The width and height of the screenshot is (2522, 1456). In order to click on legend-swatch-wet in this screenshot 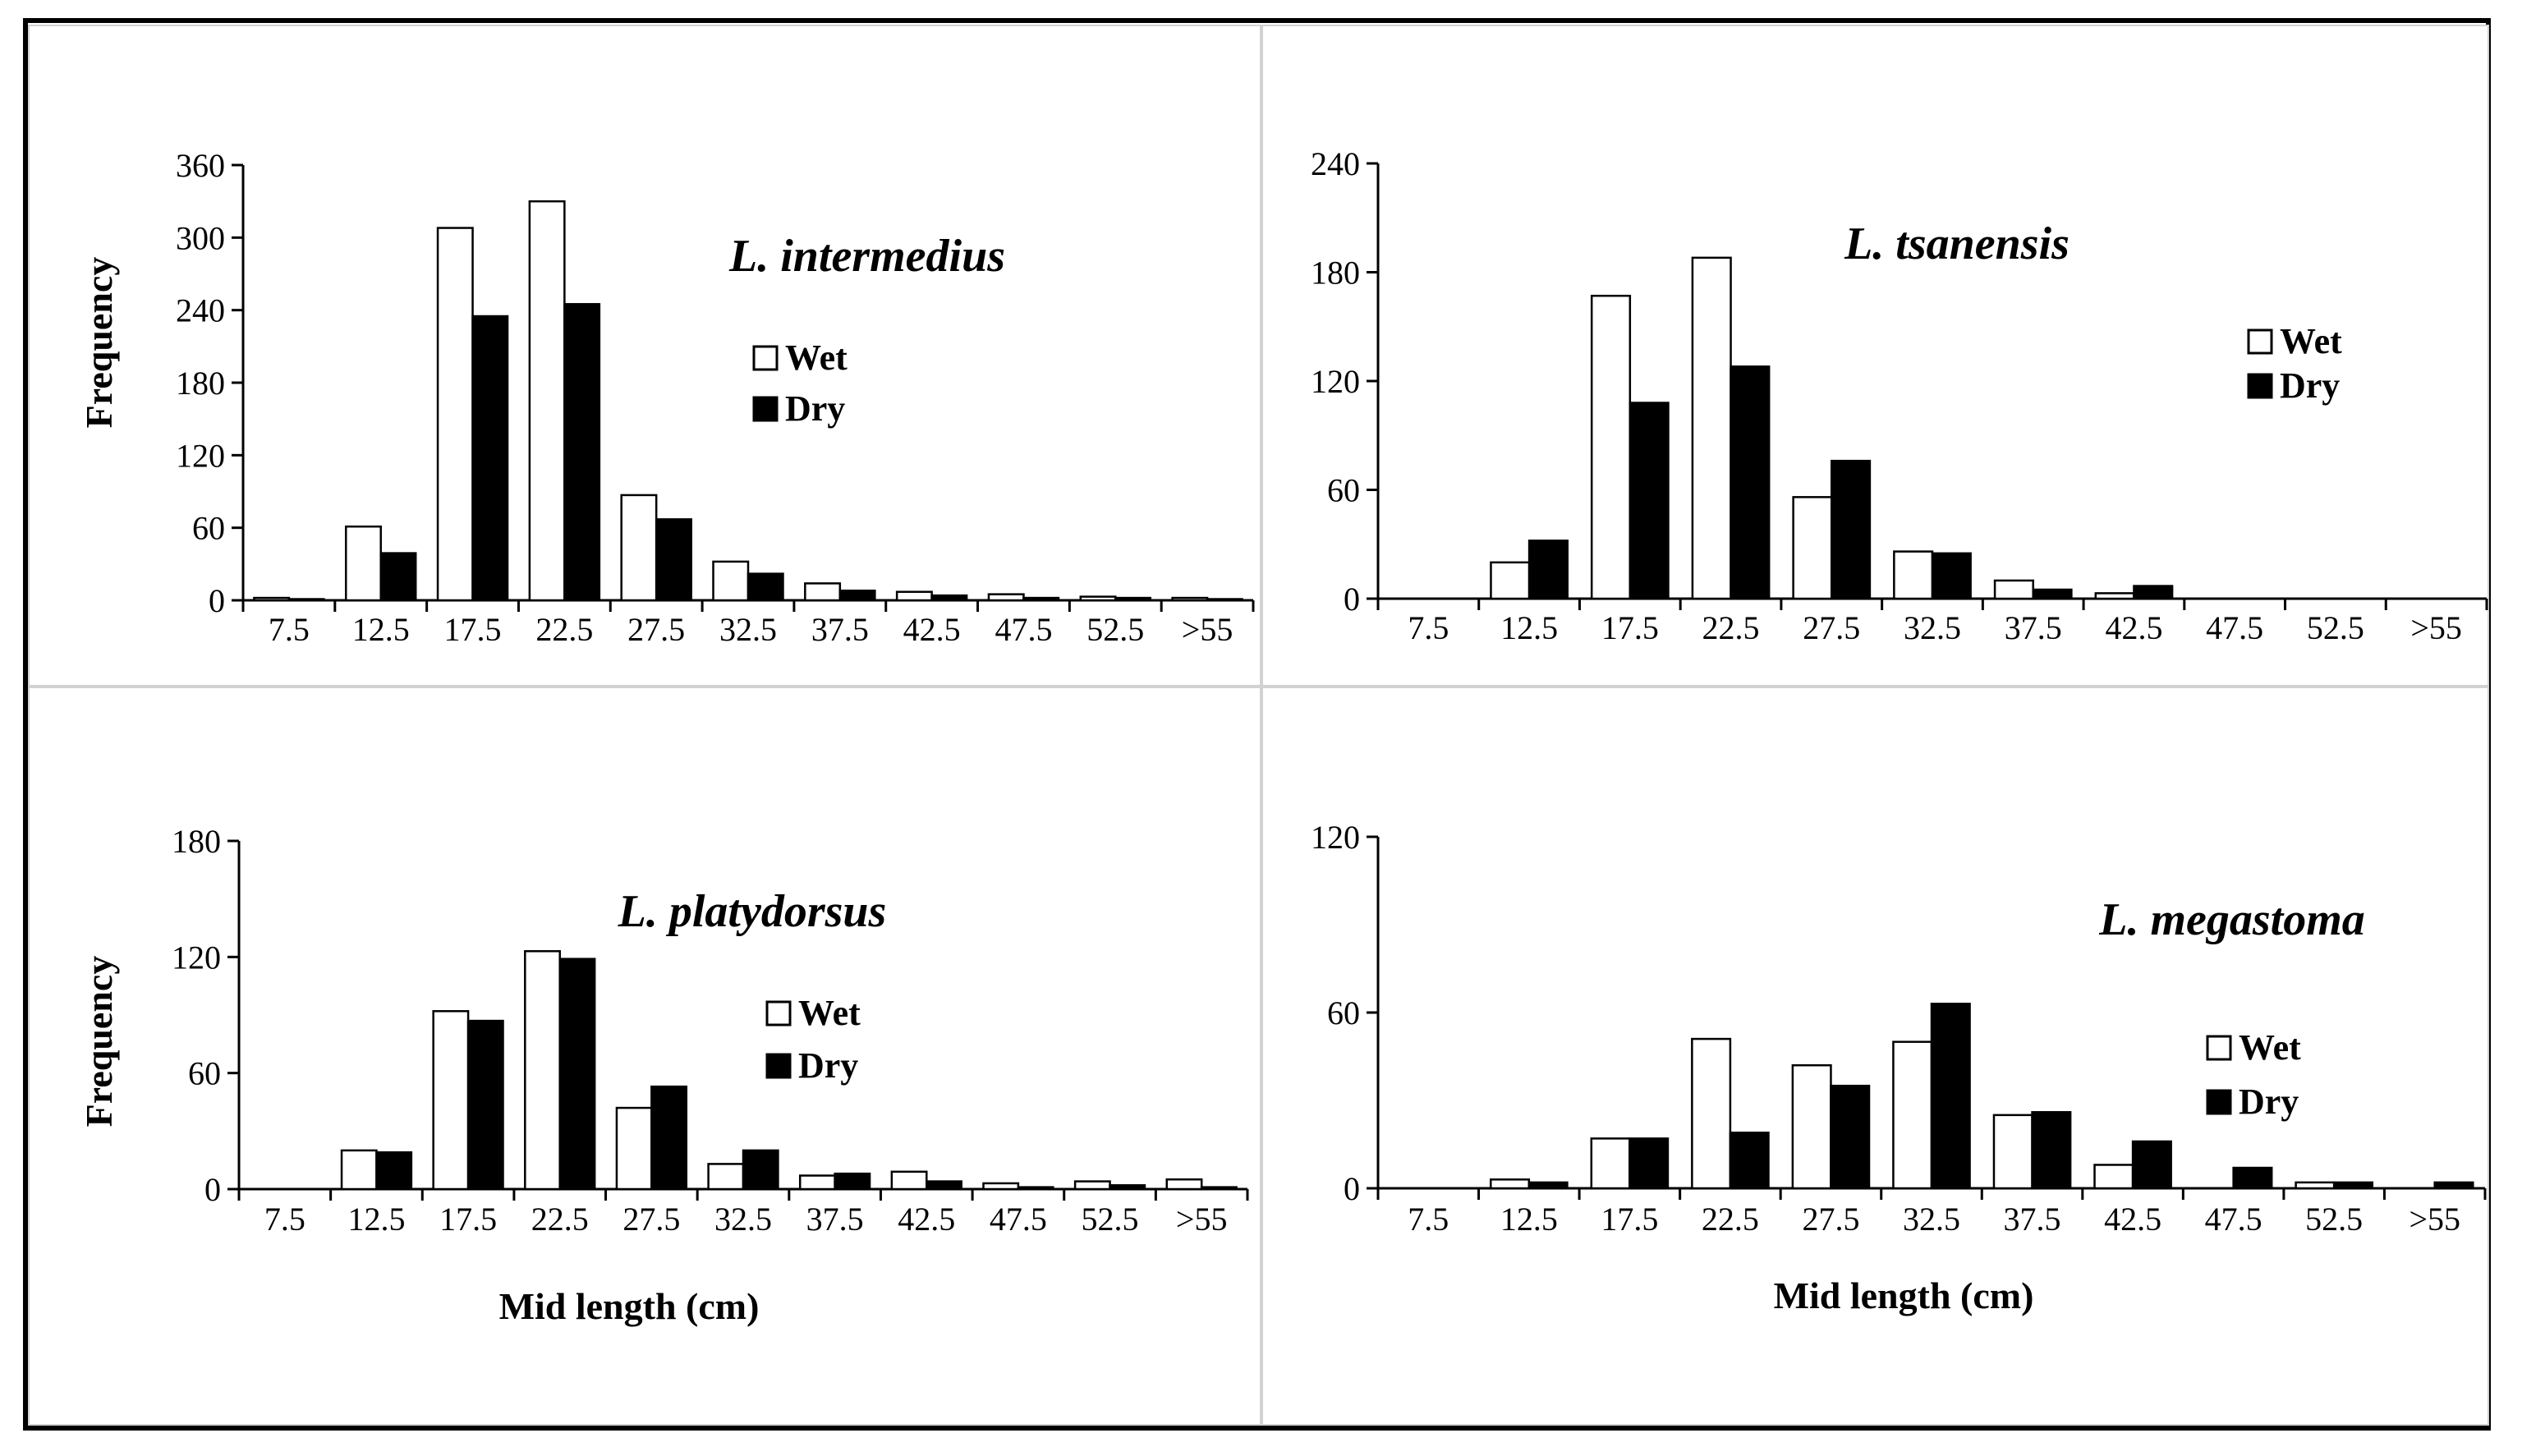, I will do `click(765, 358)`.